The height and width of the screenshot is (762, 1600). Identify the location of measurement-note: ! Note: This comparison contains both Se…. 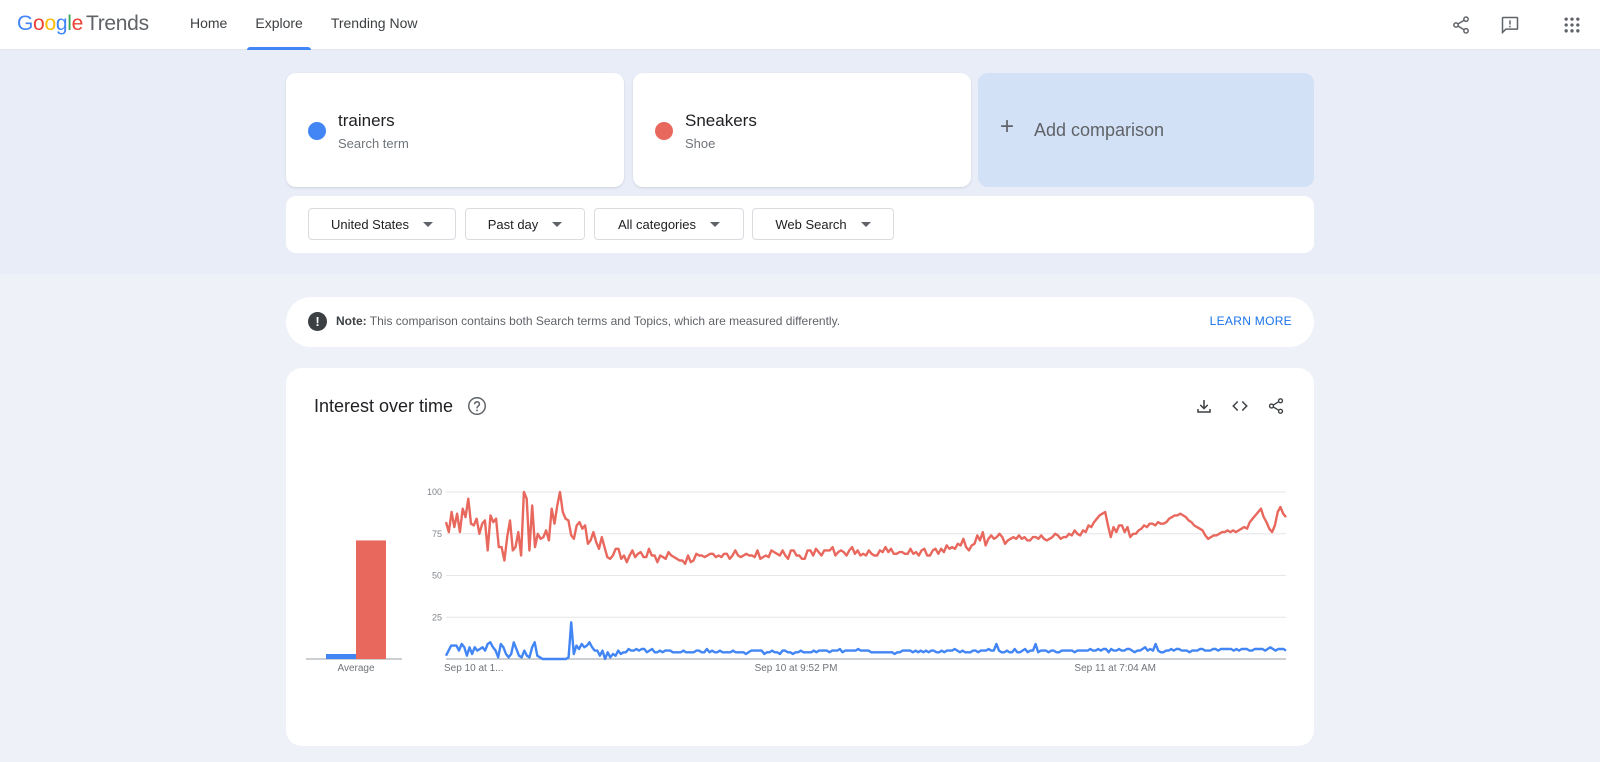
(800, 322).